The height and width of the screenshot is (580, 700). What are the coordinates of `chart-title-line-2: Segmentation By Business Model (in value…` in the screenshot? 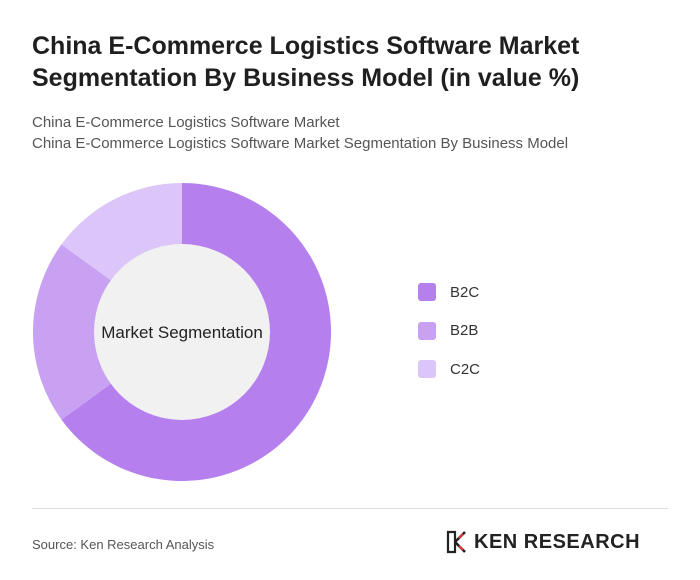 It's located at (306, 78).